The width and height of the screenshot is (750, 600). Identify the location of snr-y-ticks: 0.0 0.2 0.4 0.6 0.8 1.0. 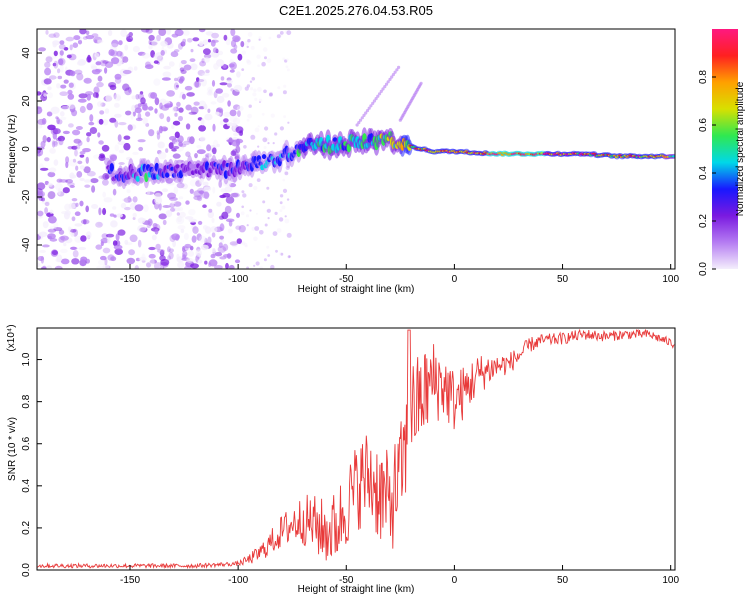
(31, 464).